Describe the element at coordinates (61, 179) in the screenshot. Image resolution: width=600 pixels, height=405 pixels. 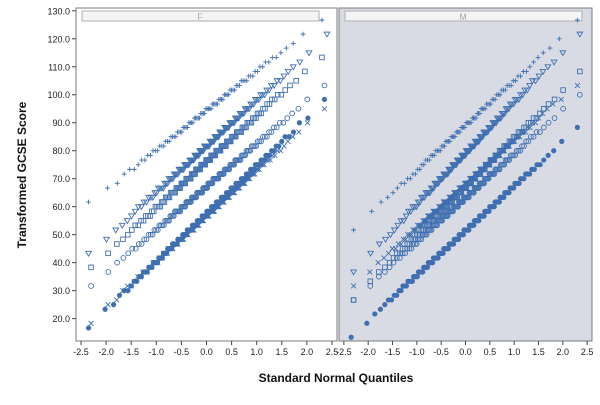
I see `y-tick-label: 70.0` at that location.